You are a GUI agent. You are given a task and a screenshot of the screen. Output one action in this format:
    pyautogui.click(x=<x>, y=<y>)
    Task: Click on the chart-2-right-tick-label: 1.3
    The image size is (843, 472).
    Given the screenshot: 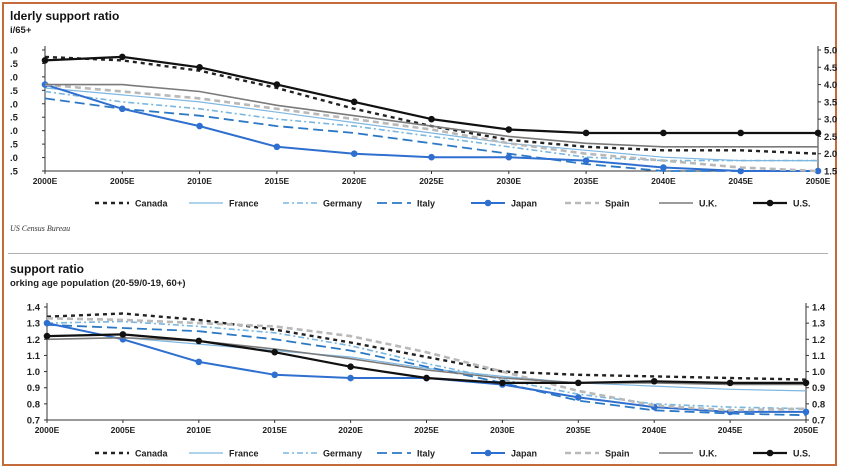 What is the action you would take?
    pyautogui.click(x=818, y=324)
    